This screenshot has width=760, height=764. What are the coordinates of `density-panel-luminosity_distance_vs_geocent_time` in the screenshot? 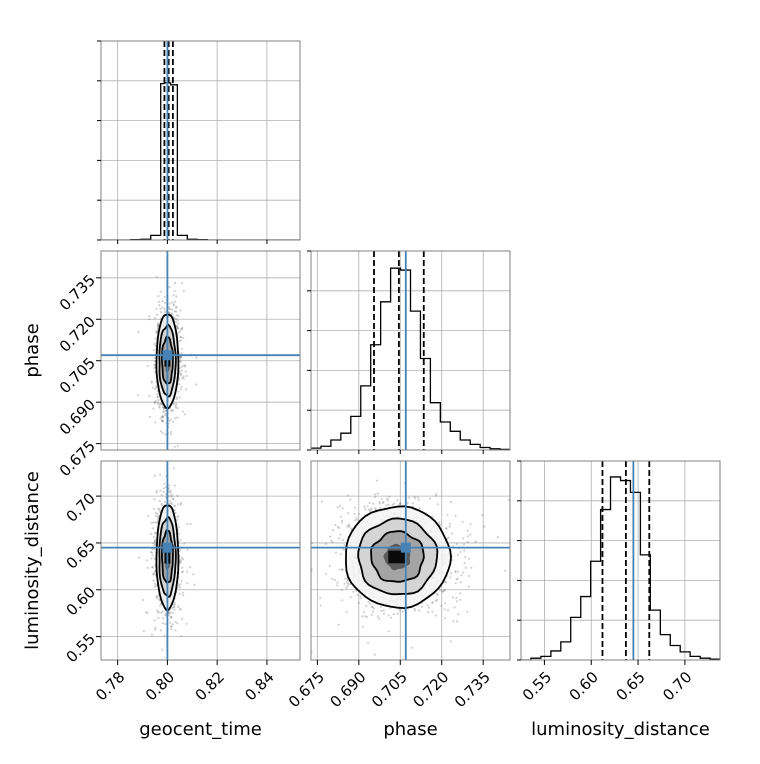 It's located at (200, 550).